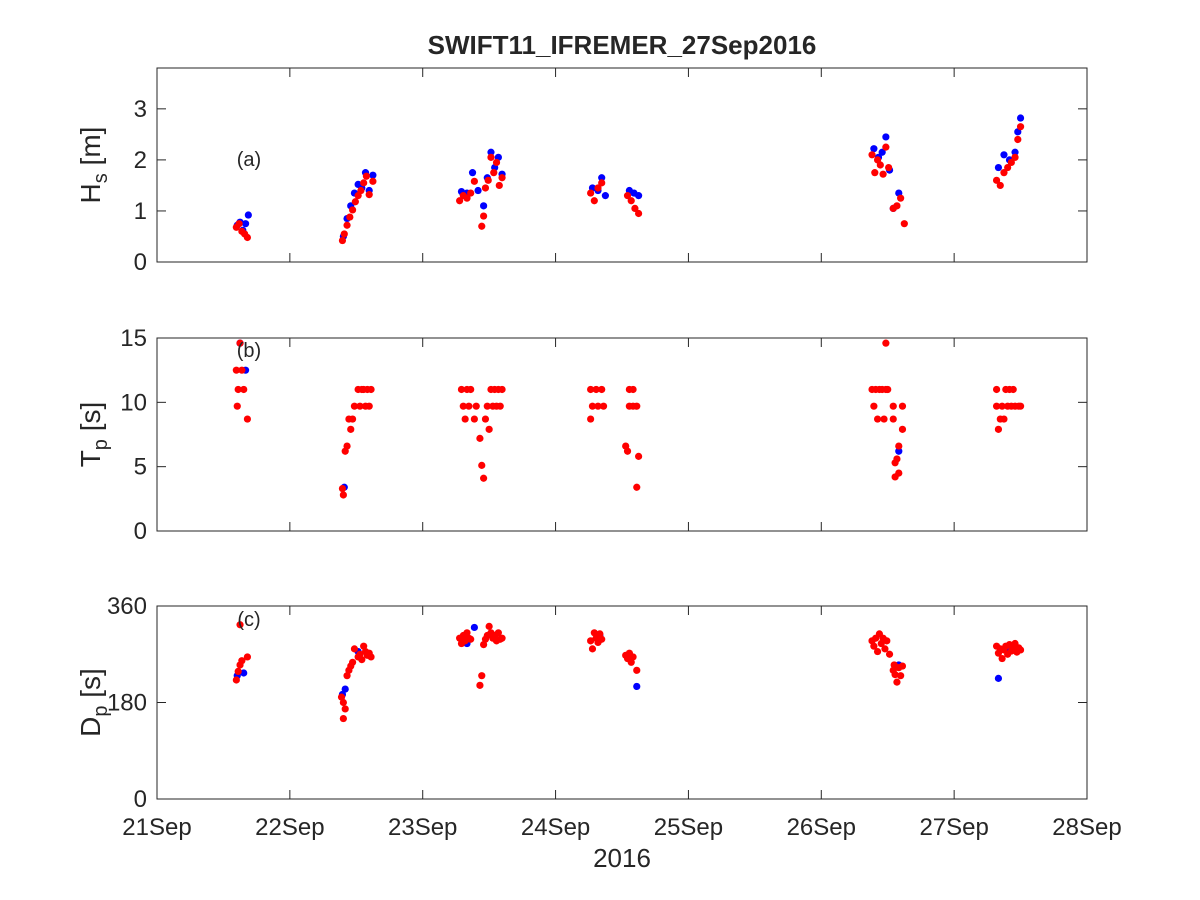  Describe the element at coordinates (93, 435) in the screenshot. I see `y-axis-label: Tp [s]` at that location.